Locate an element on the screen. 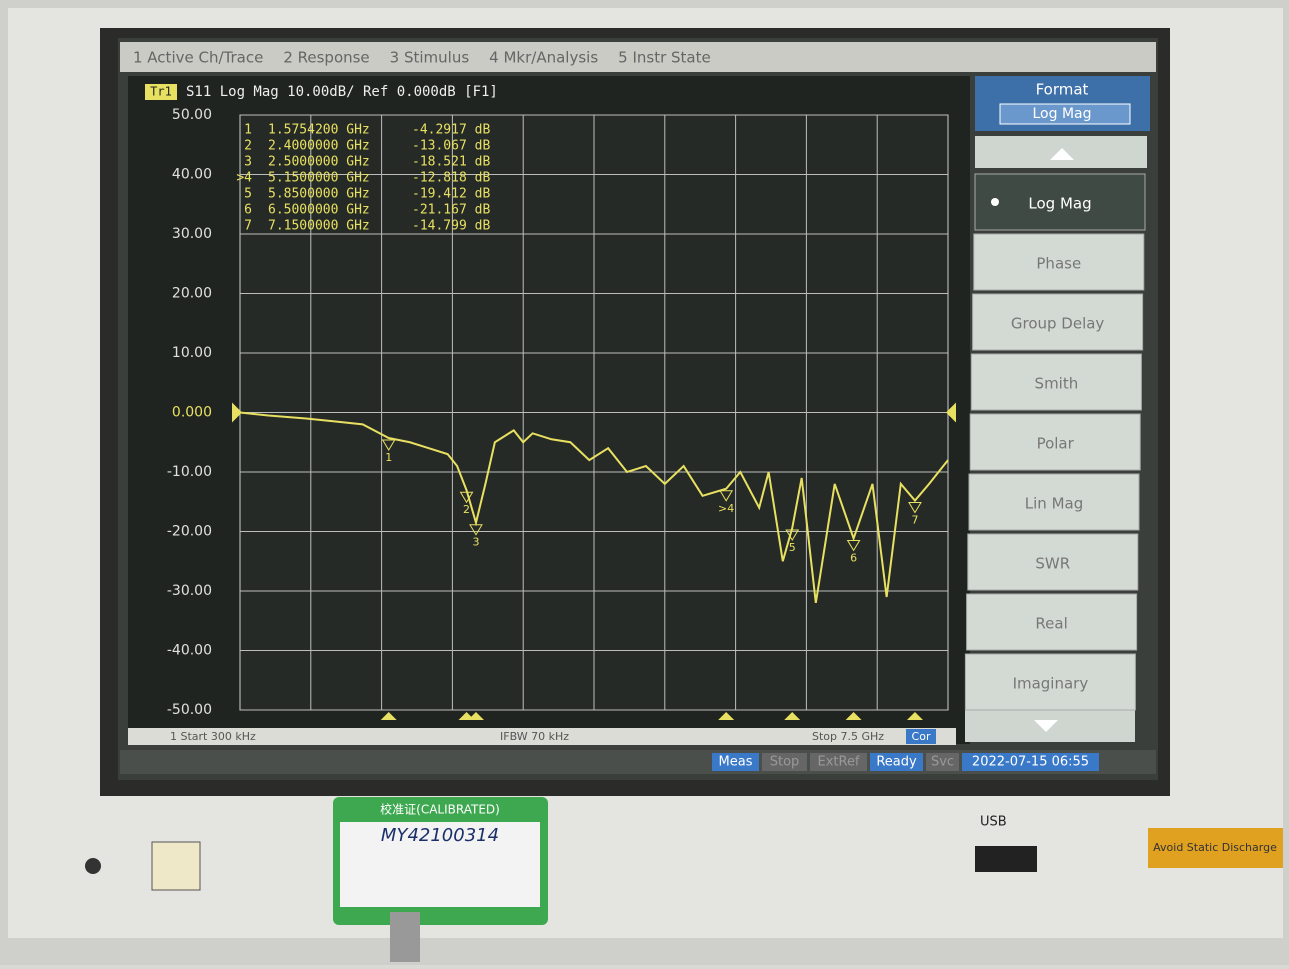  softkey-label: Polar is located at coordinates (1056, 444).